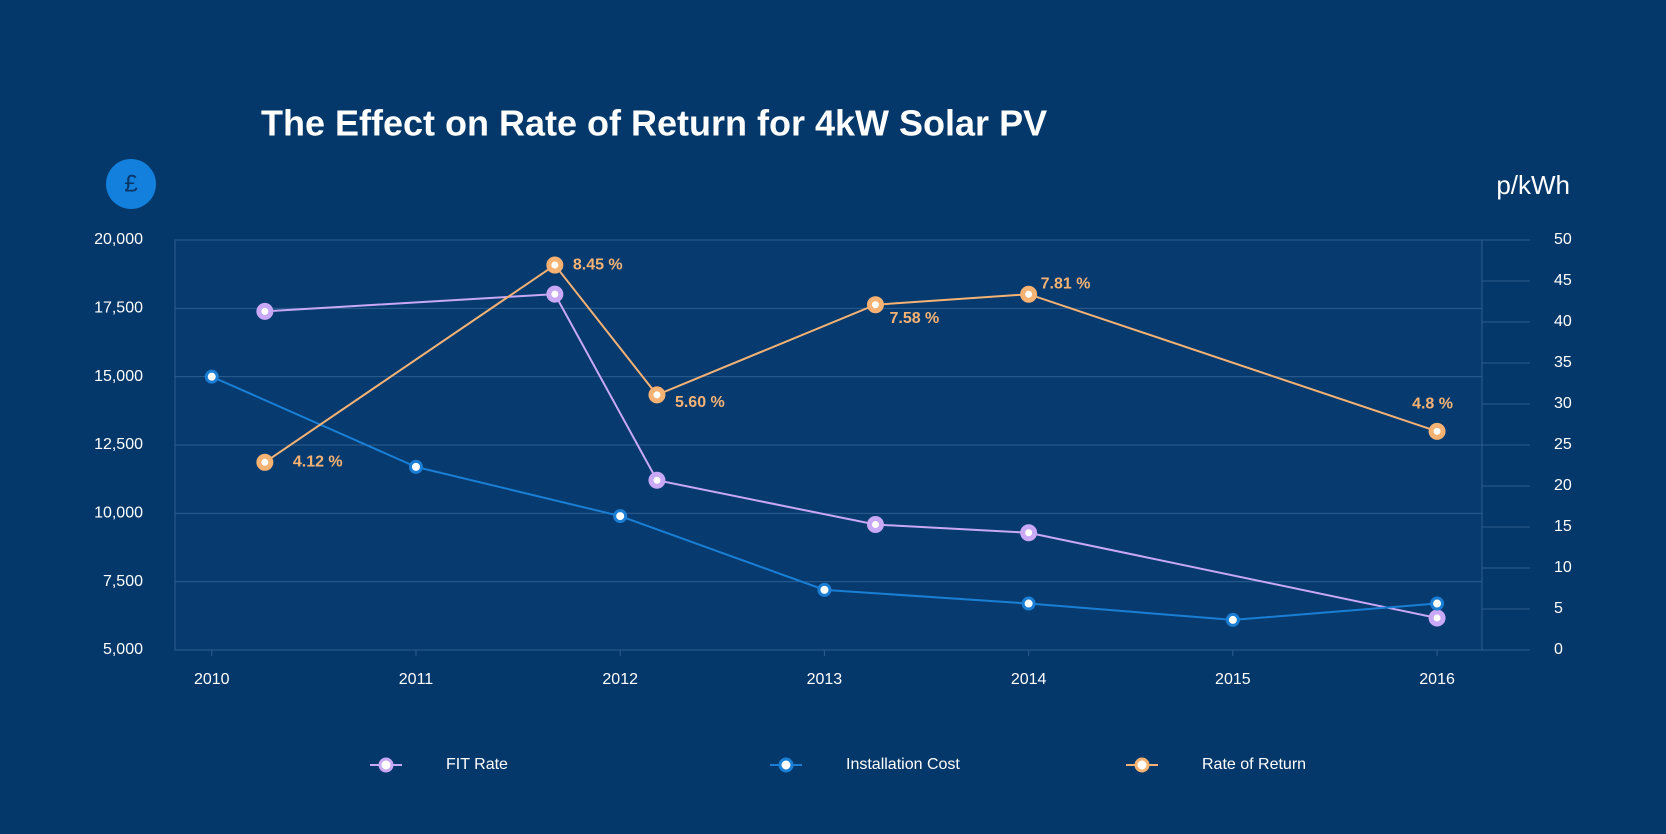 The image size is (1666, 834). I want to click on y-axis-label: £, so click(130, 183).